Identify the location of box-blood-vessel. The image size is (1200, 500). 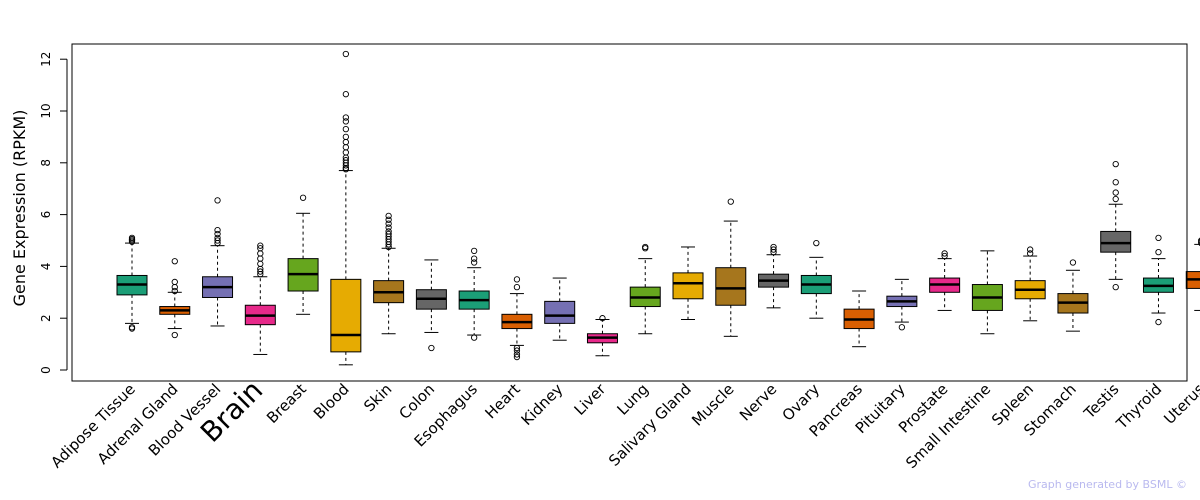
(218, 262).